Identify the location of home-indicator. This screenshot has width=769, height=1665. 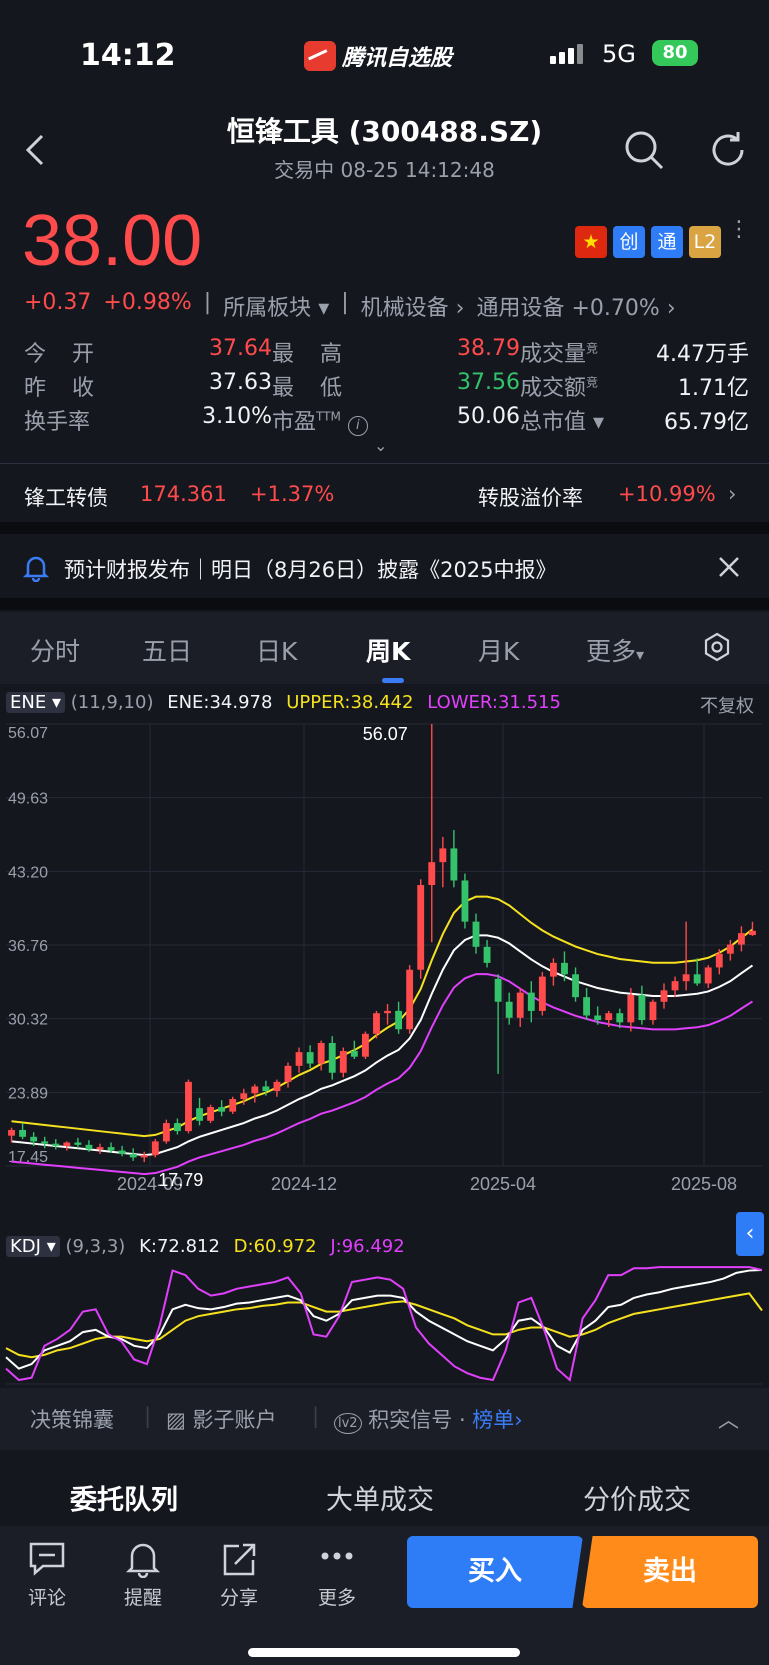
(384, 1652).